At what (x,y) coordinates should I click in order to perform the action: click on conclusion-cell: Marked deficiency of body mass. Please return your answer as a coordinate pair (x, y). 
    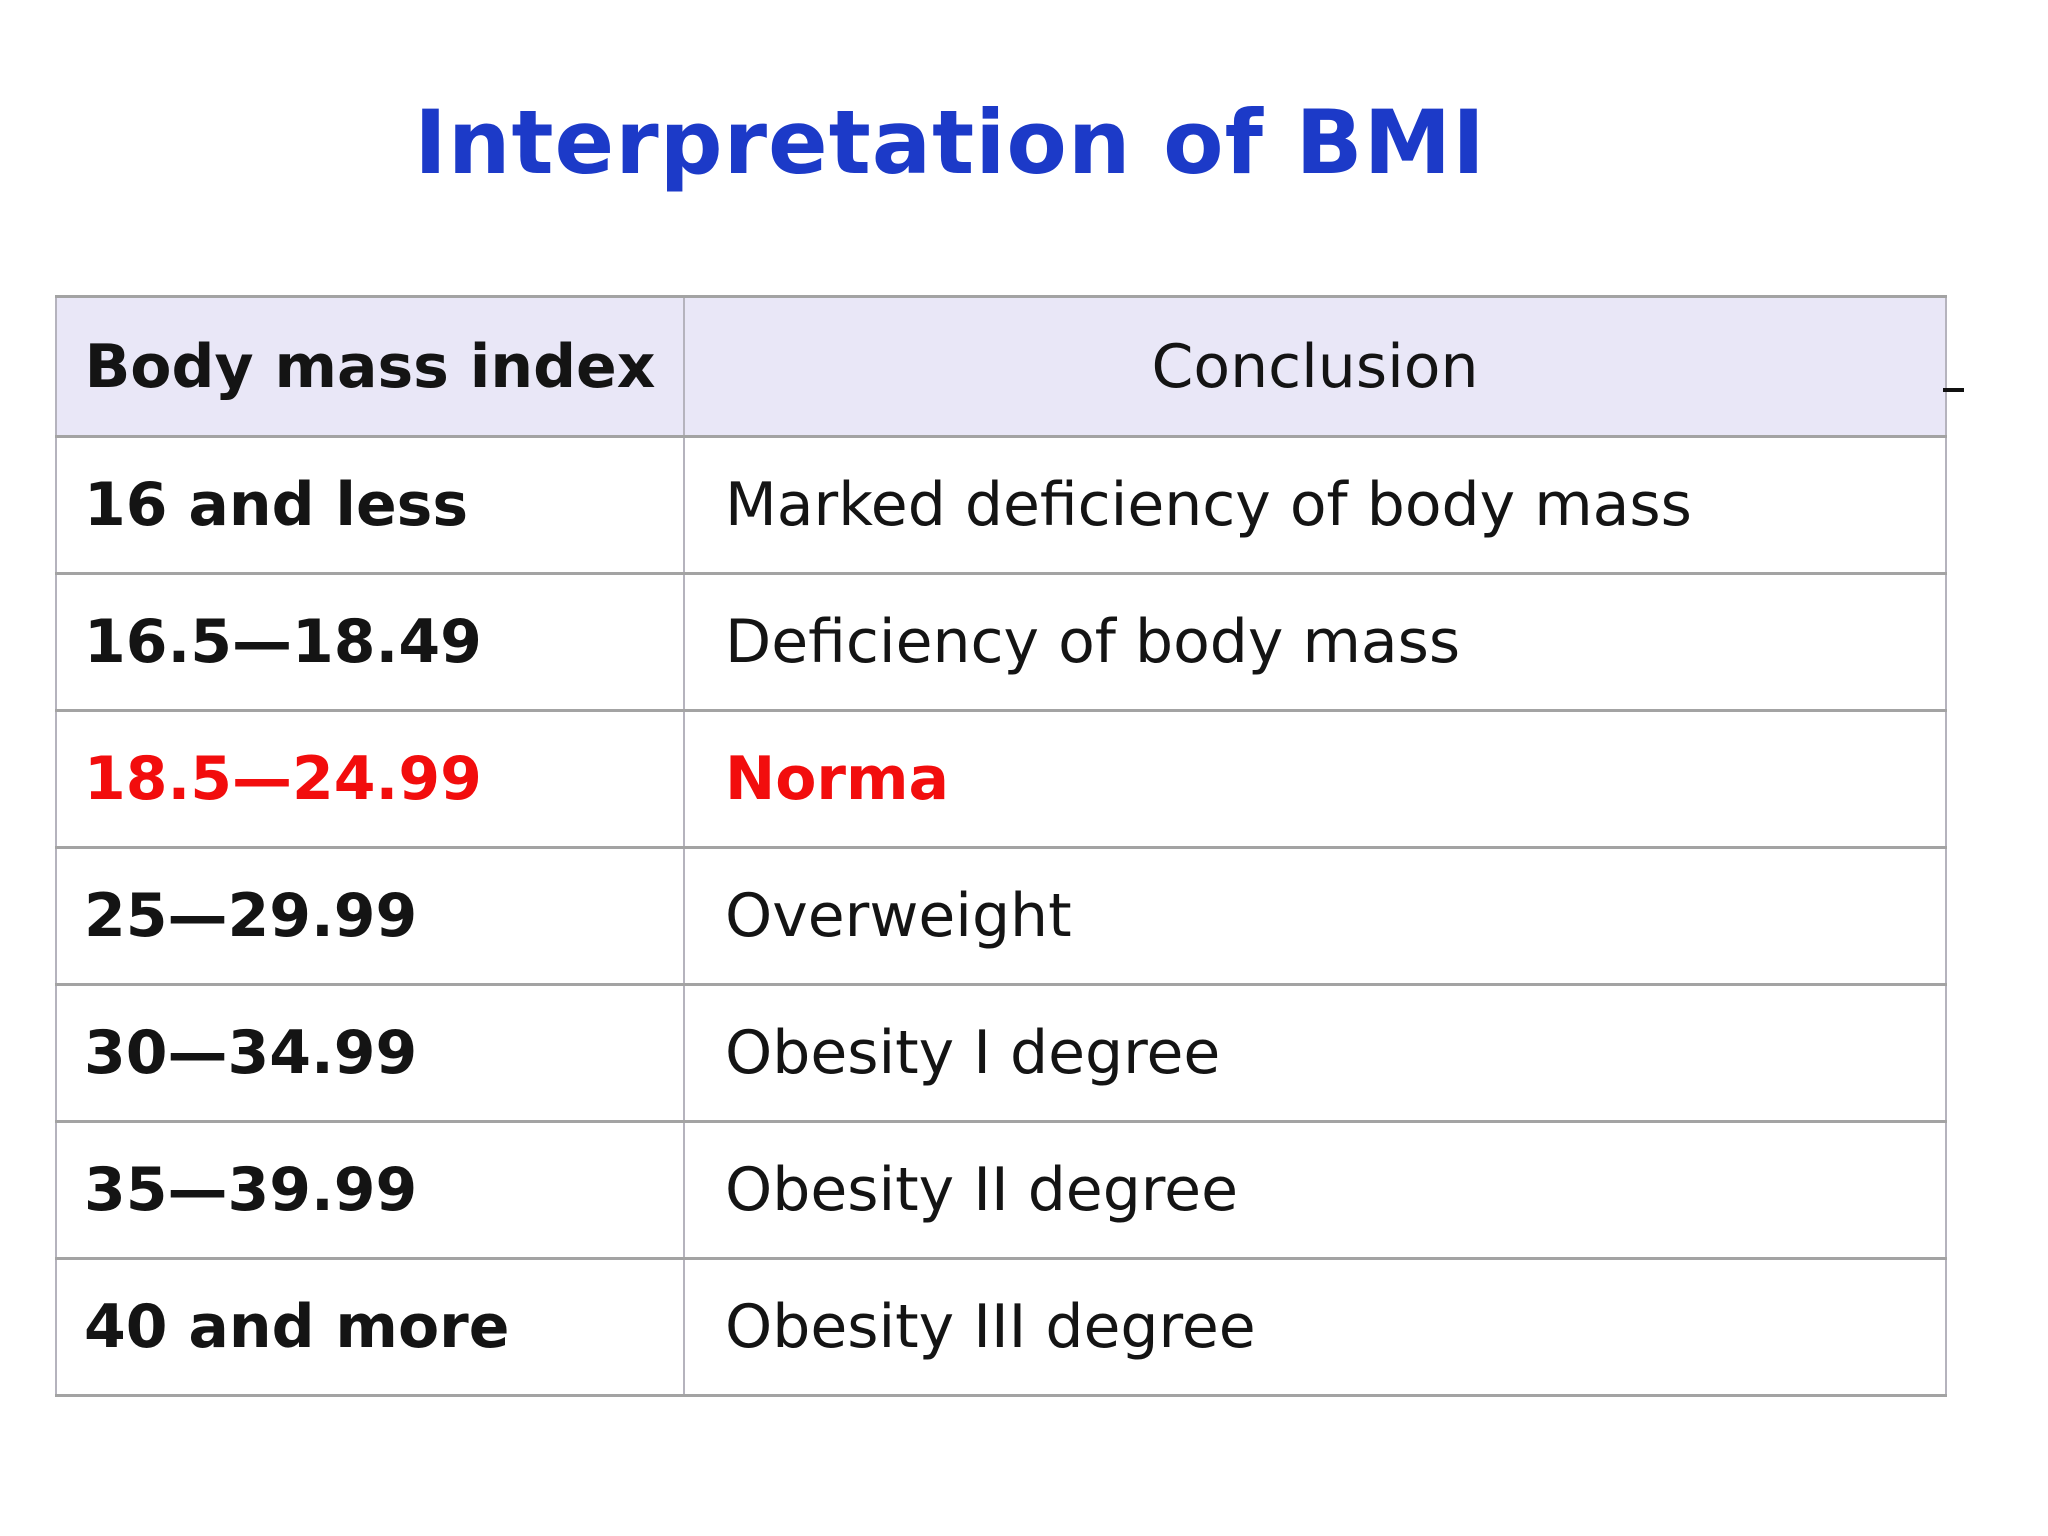
    Looking at the image, I should click on (1315, 505).